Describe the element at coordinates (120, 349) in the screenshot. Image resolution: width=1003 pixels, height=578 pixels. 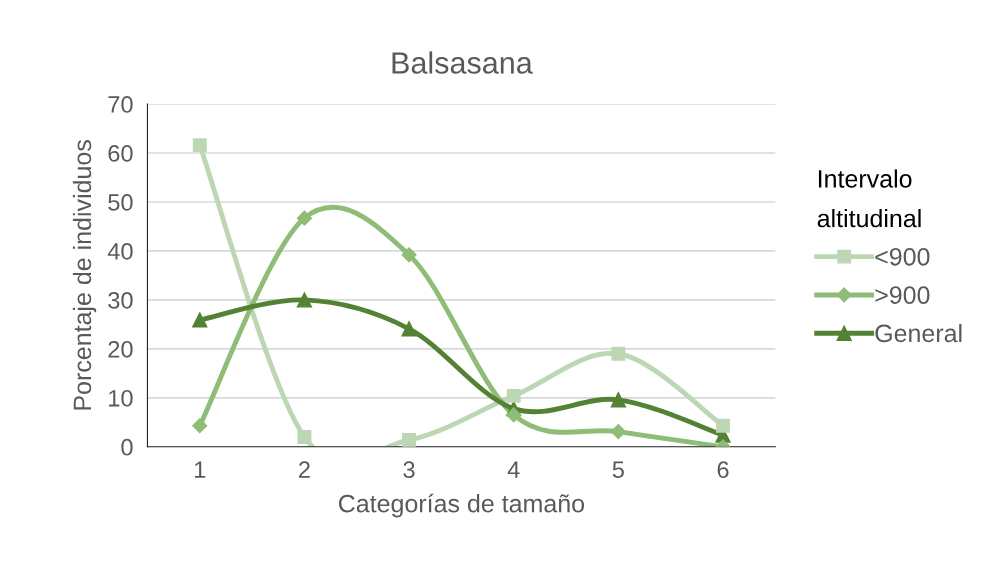
I see `y-tick-label: 20` at that location.